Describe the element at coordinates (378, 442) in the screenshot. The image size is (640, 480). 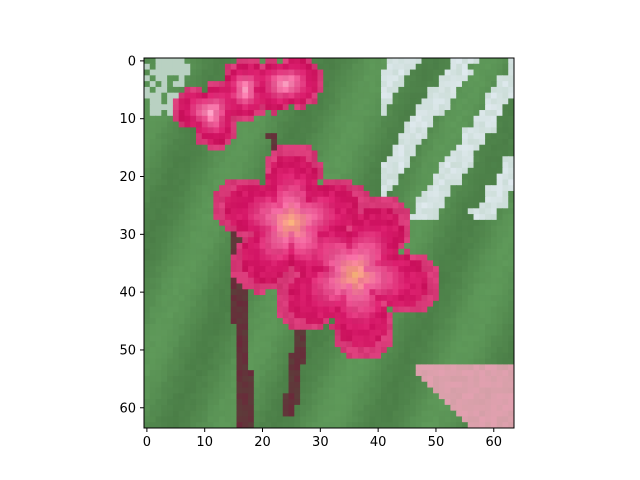
I see `x-tick-label: 40` at that location.